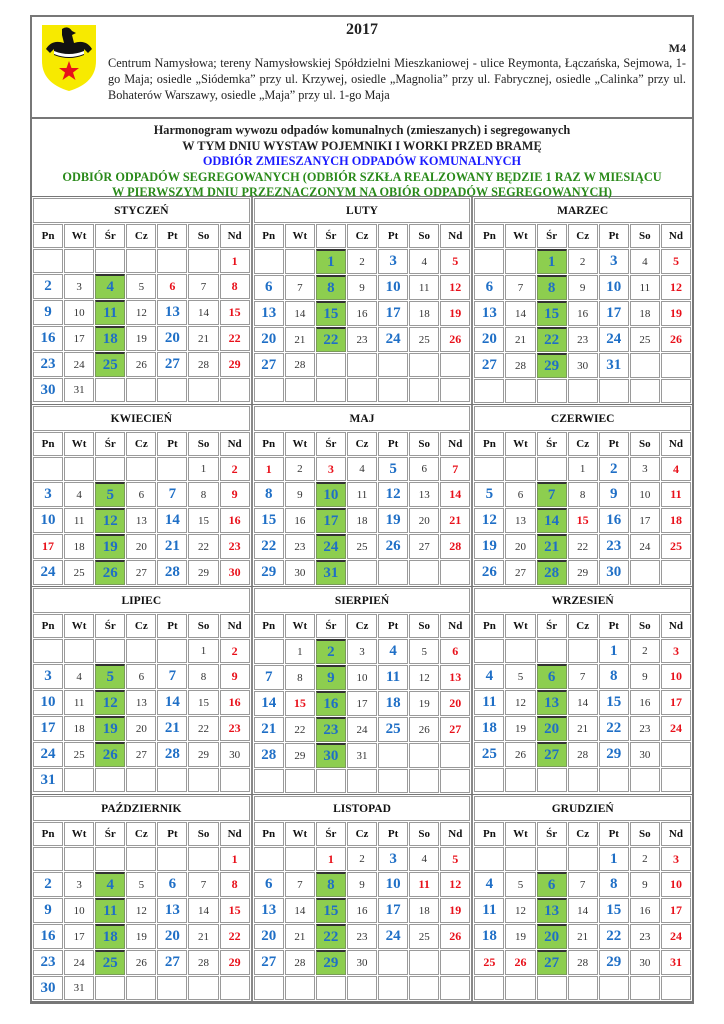  Describe the element at coordinates (141, 444) in the screenshot. I see `weekday-header: Cz` at that location.